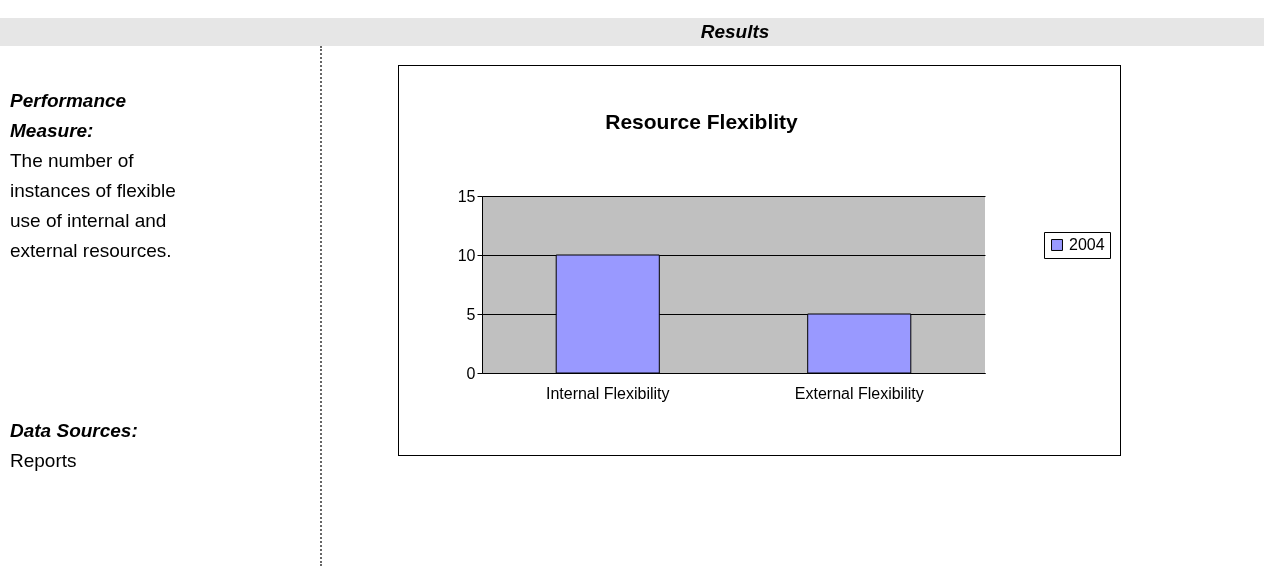 The width and height of the screenshot is (1264, 566). I want to click on text: Reports, so click(44, 461).